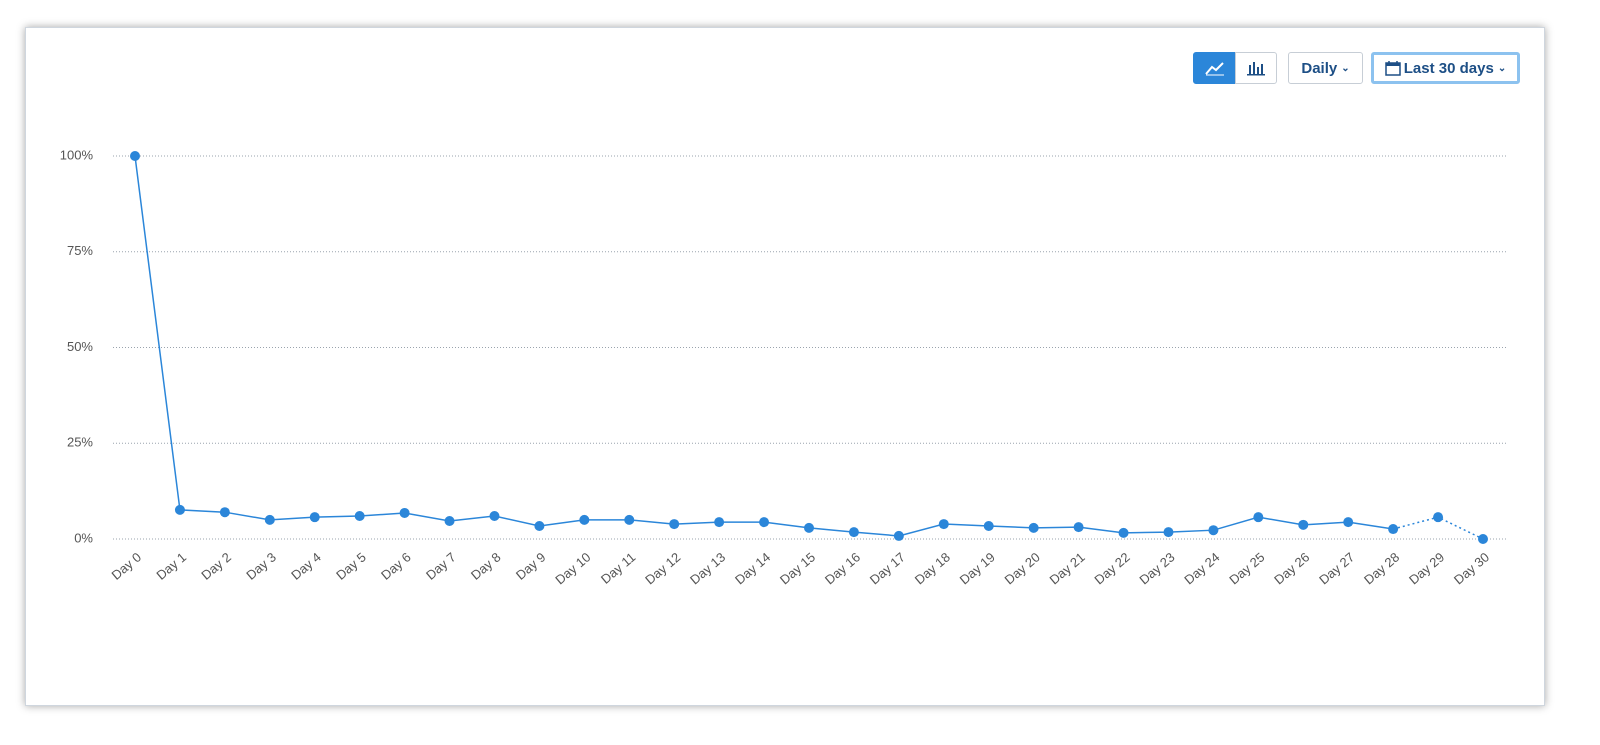 This screenshot has height=745, width=1600. Describe the element at coordinates (486, 565) in the screenshot. I see `x-tick-label: Day 8` at that location.